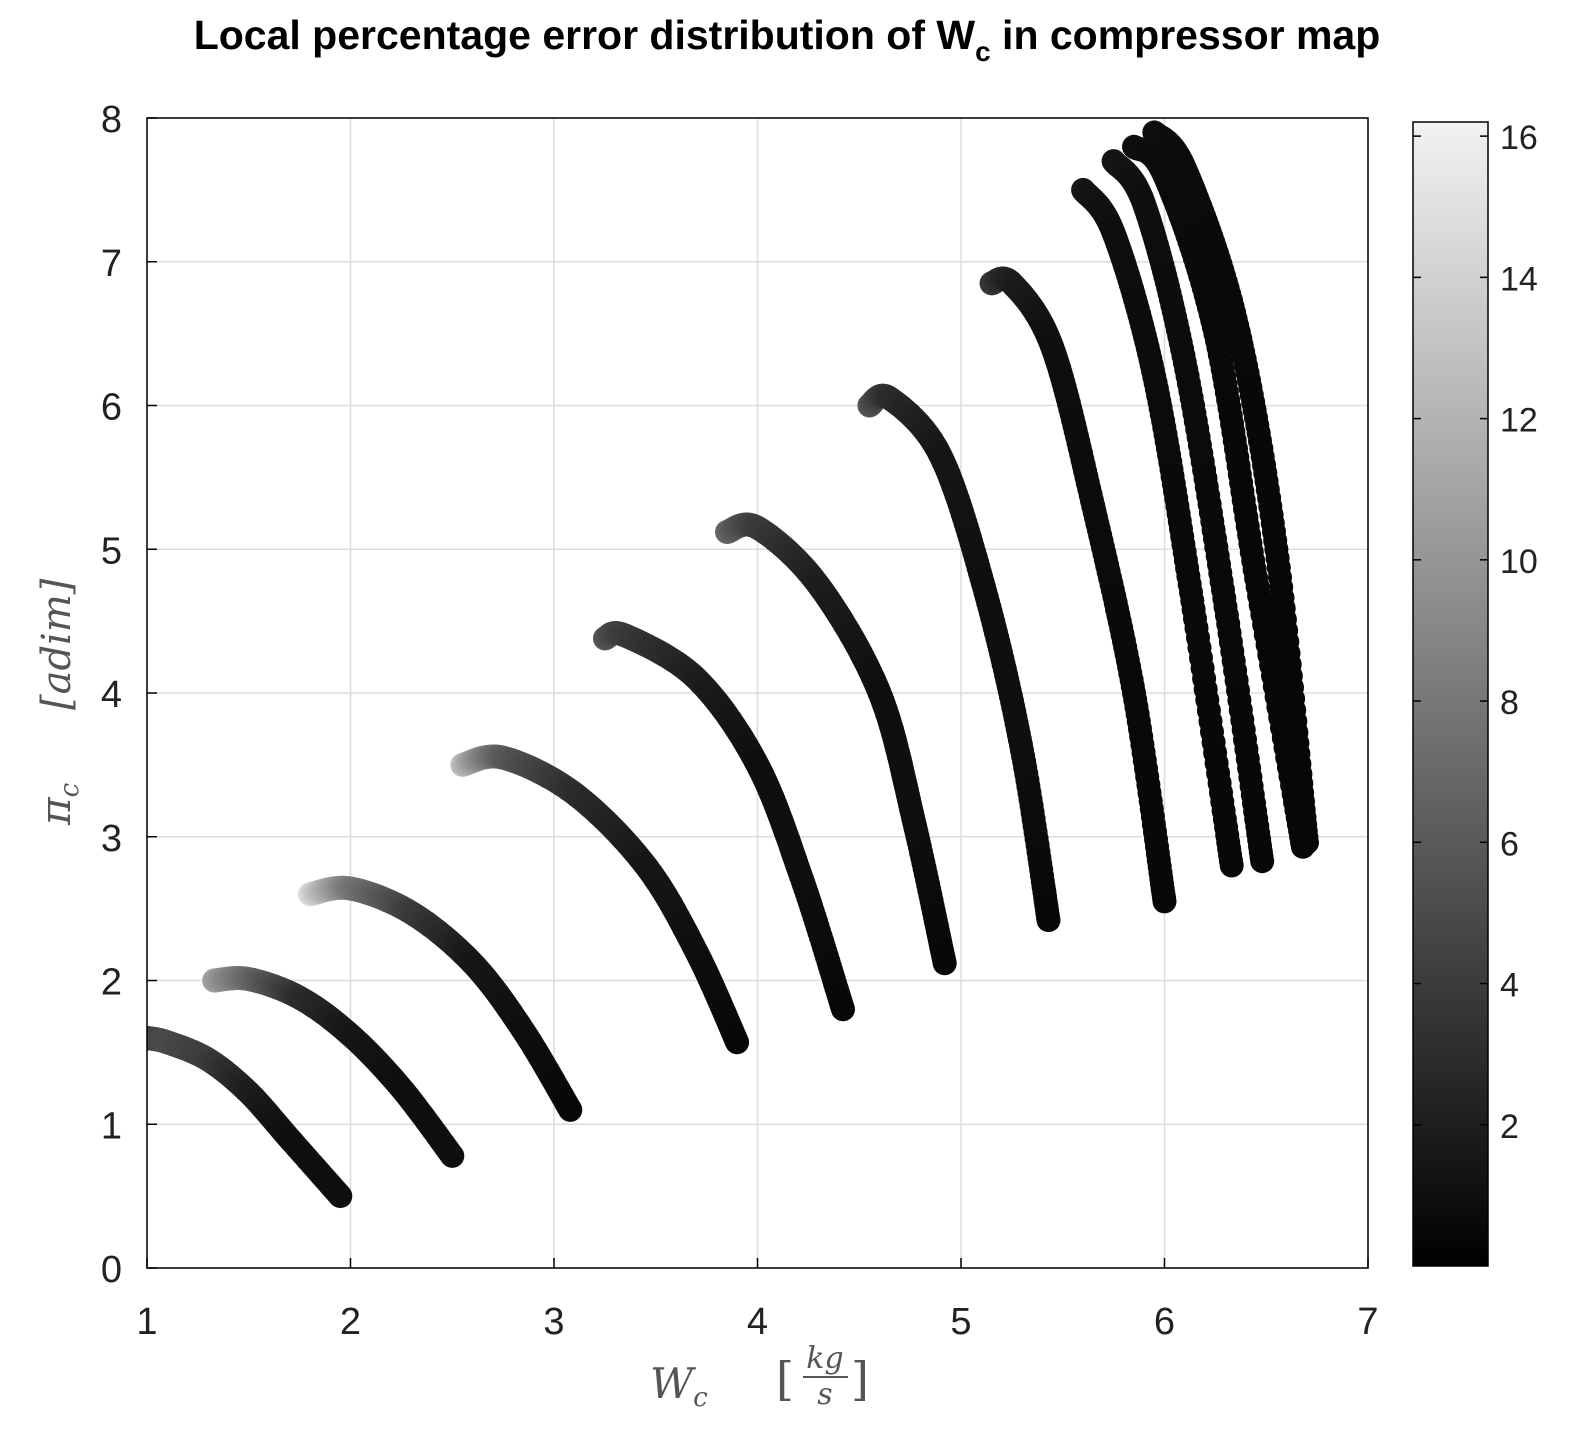 The height and width of the screenshot is (1431, 1574). I want to click on colorbar-tick-label: 8, so click(1509, 703).